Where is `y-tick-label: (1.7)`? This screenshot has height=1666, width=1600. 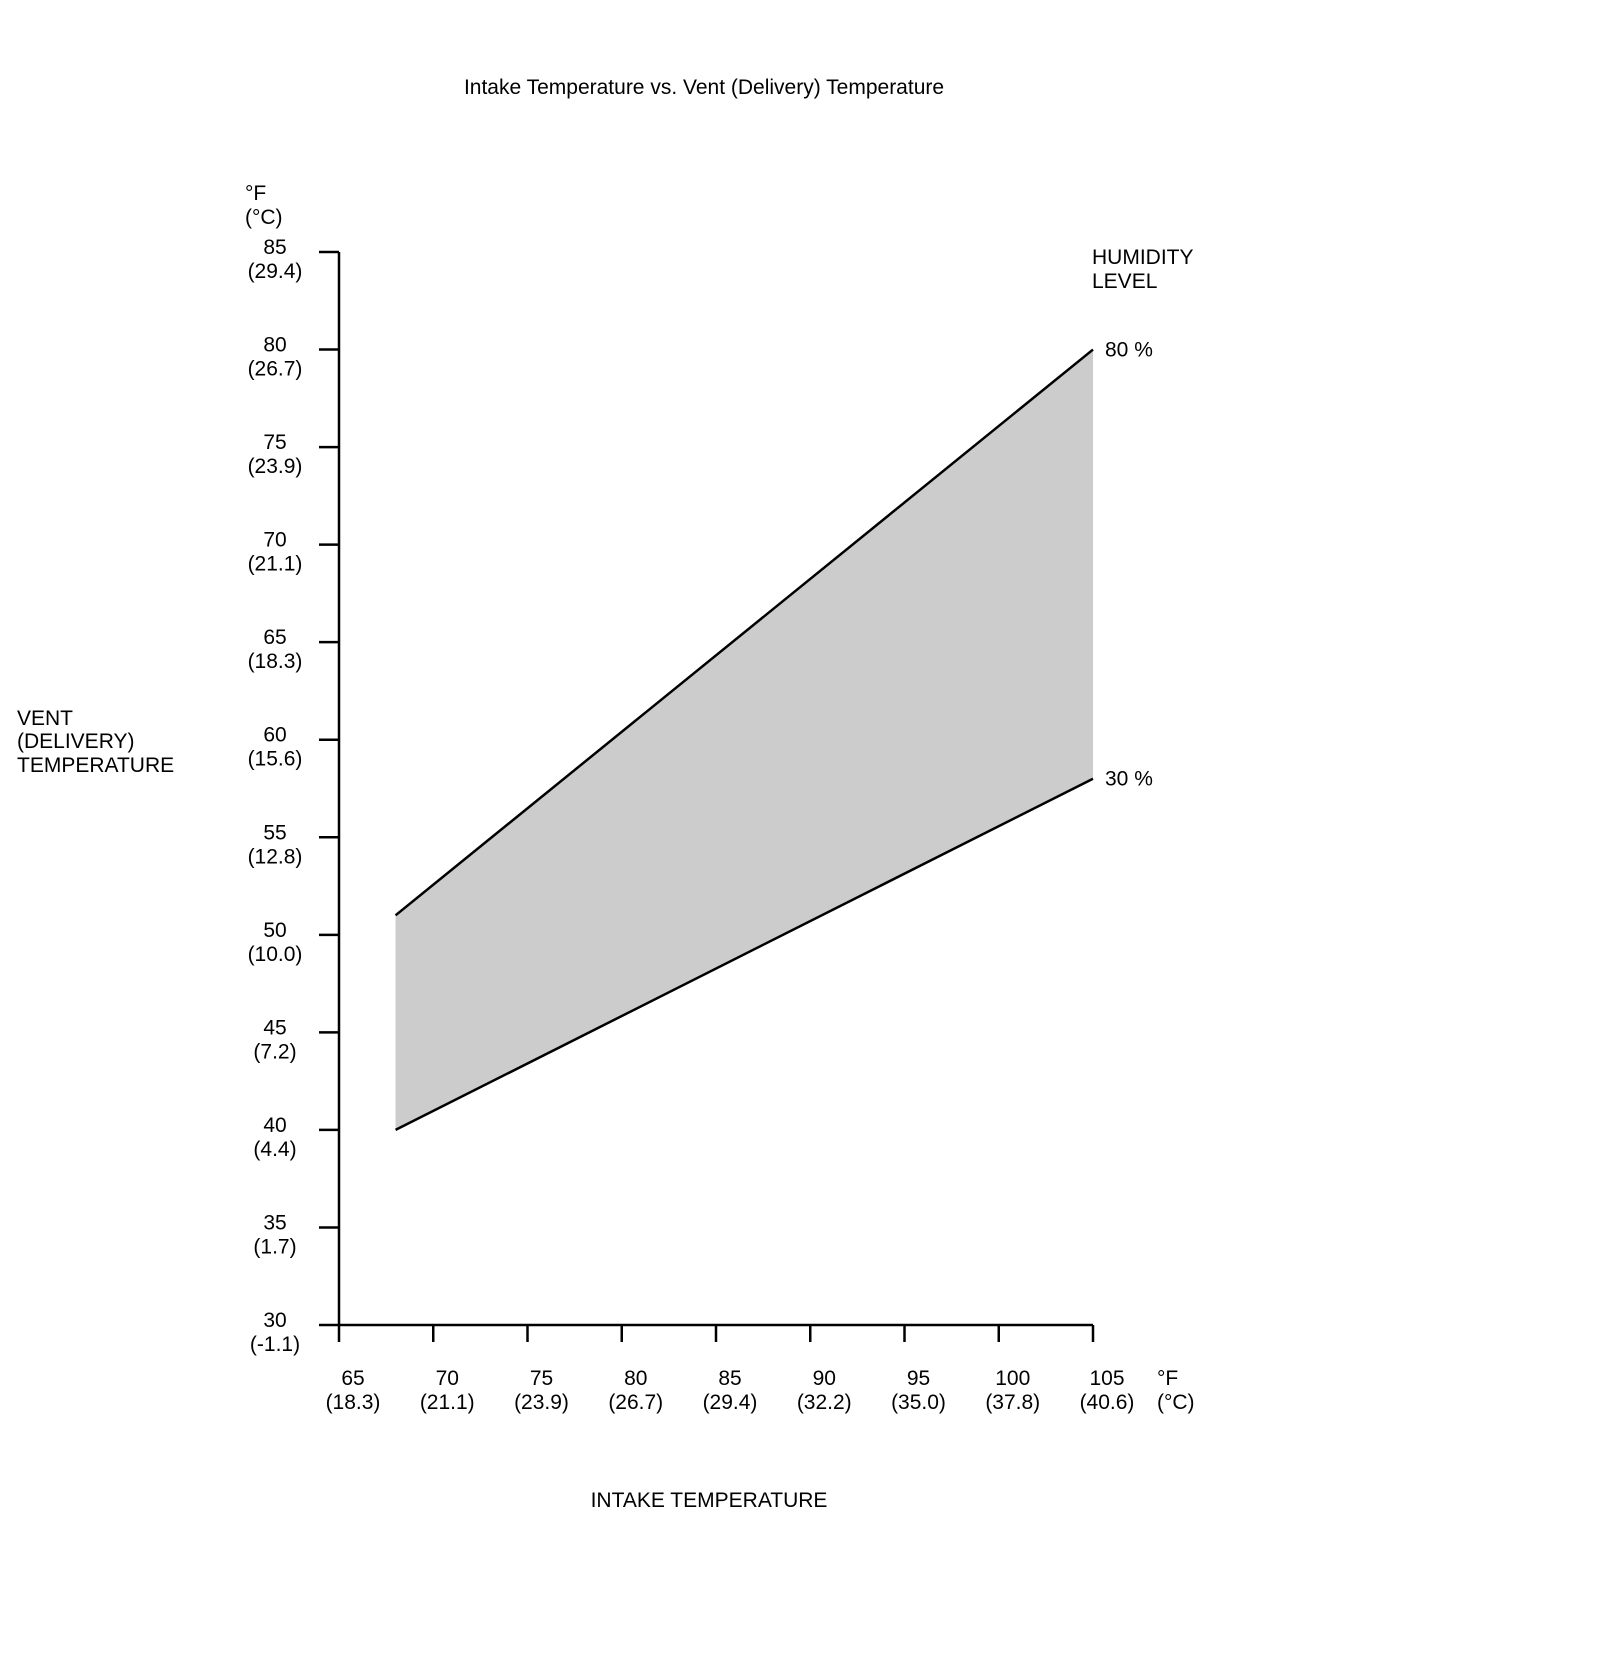 y-tick-label: (1.7) is located at coordinates (274, 1246).